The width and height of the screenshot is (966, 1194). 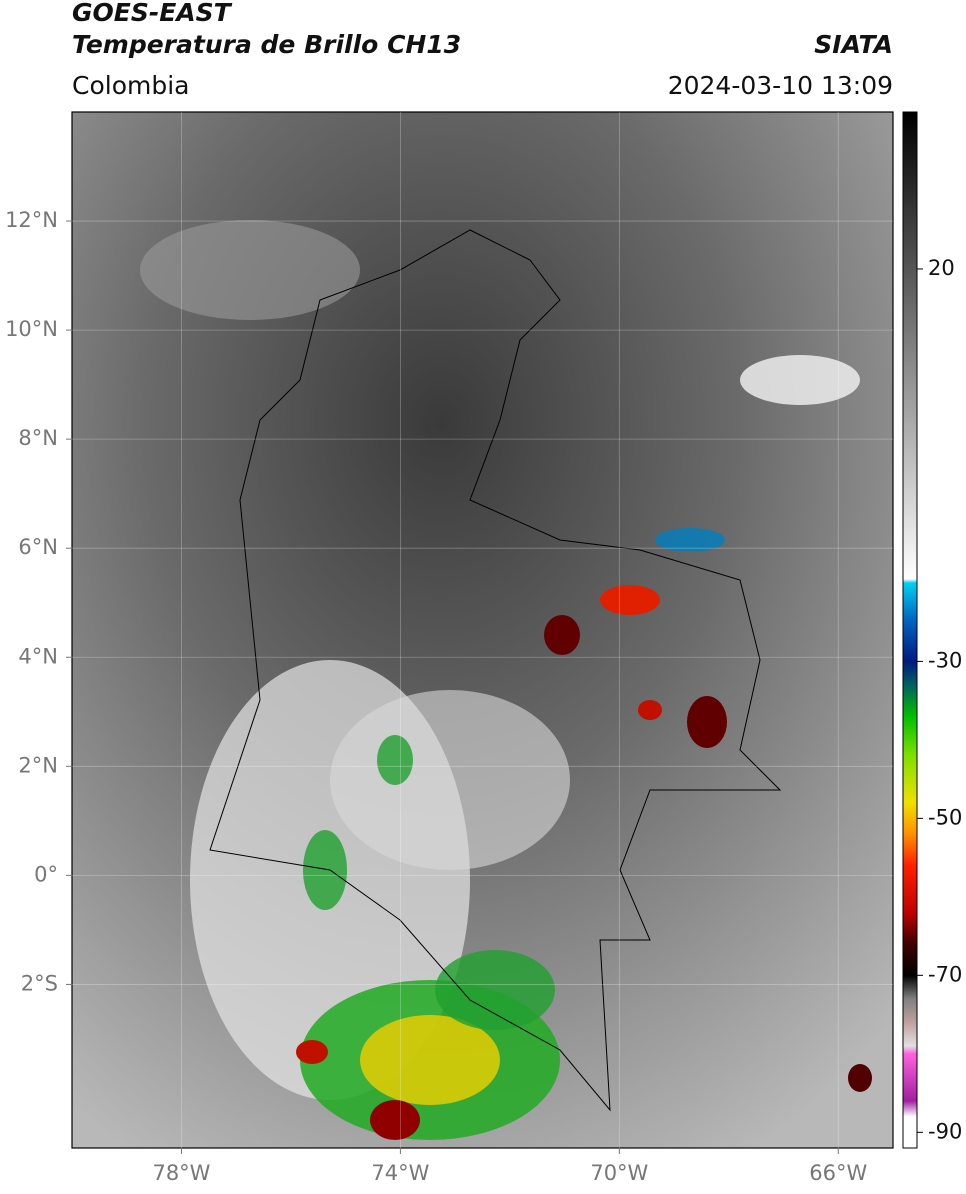 I want to click on y-tick-label: 2°N, so click(x=38, y=765).